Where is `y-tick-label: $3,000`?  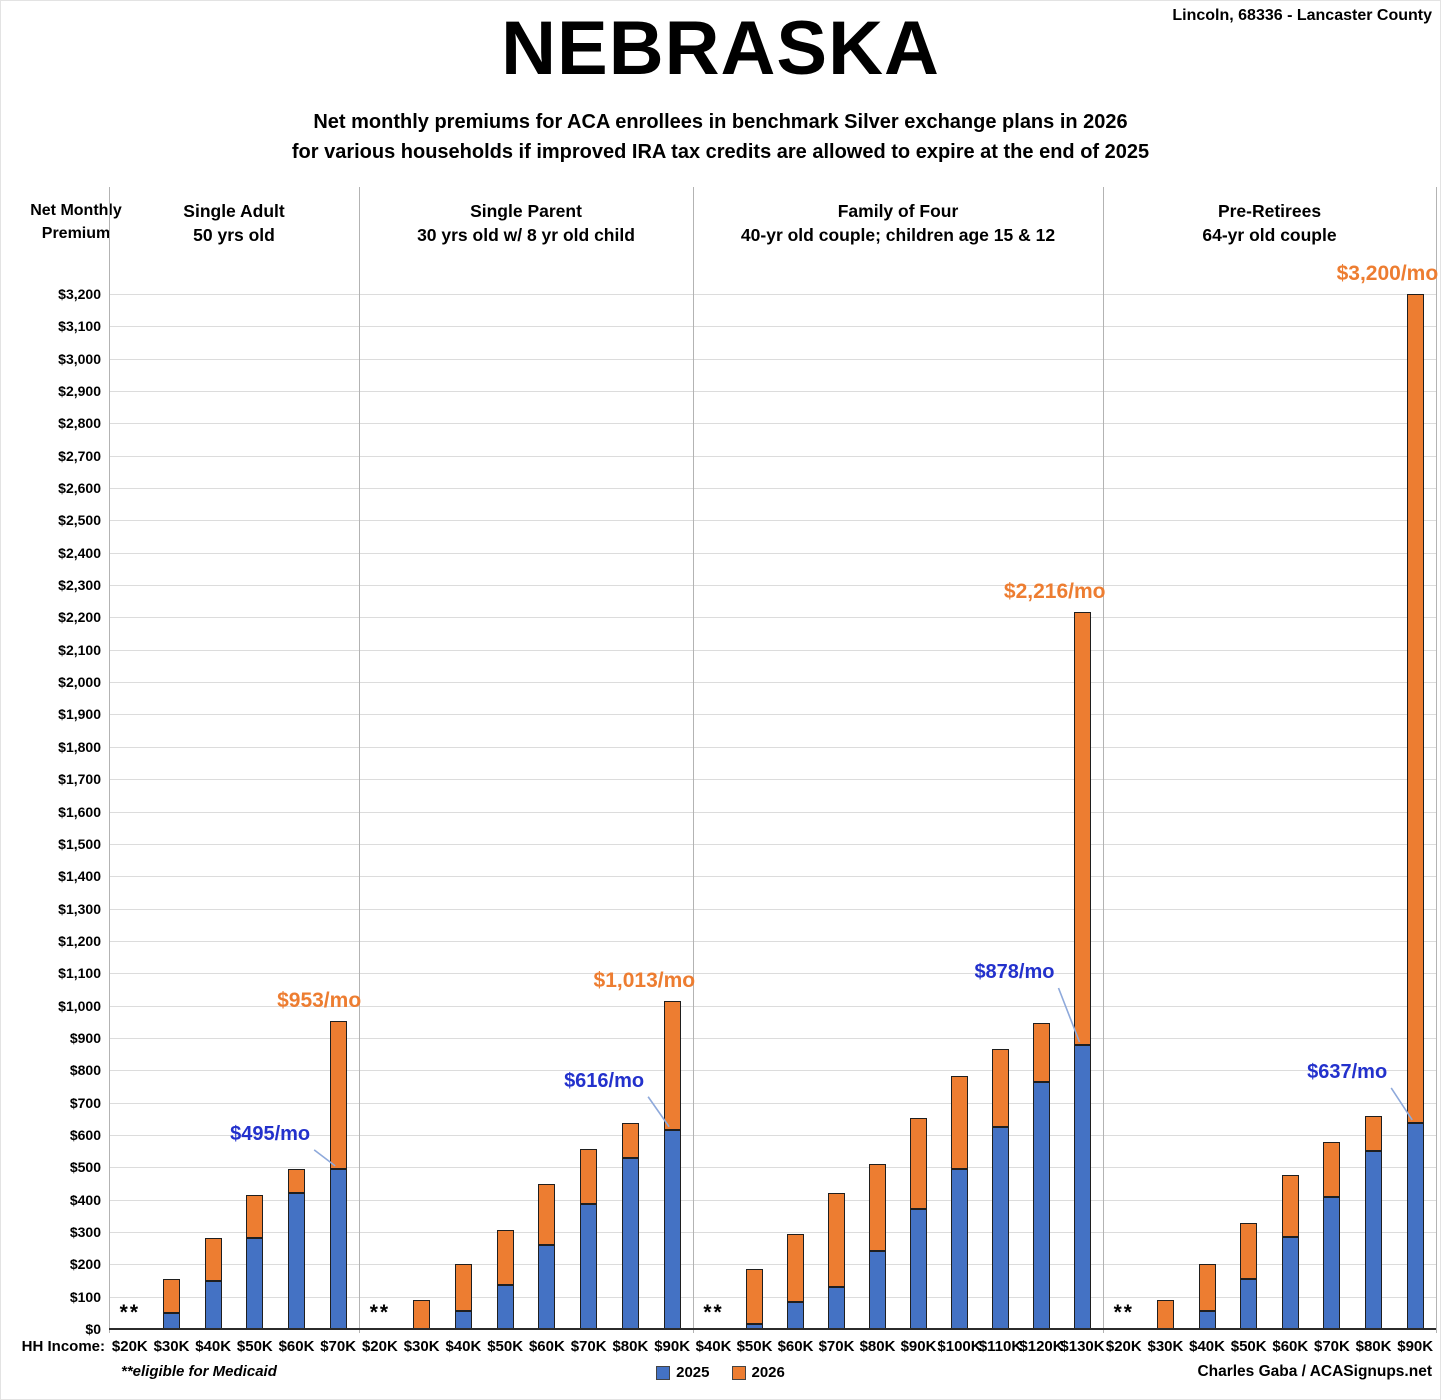
y-tick-label: $3,000 is located at coordinates (79, 358).